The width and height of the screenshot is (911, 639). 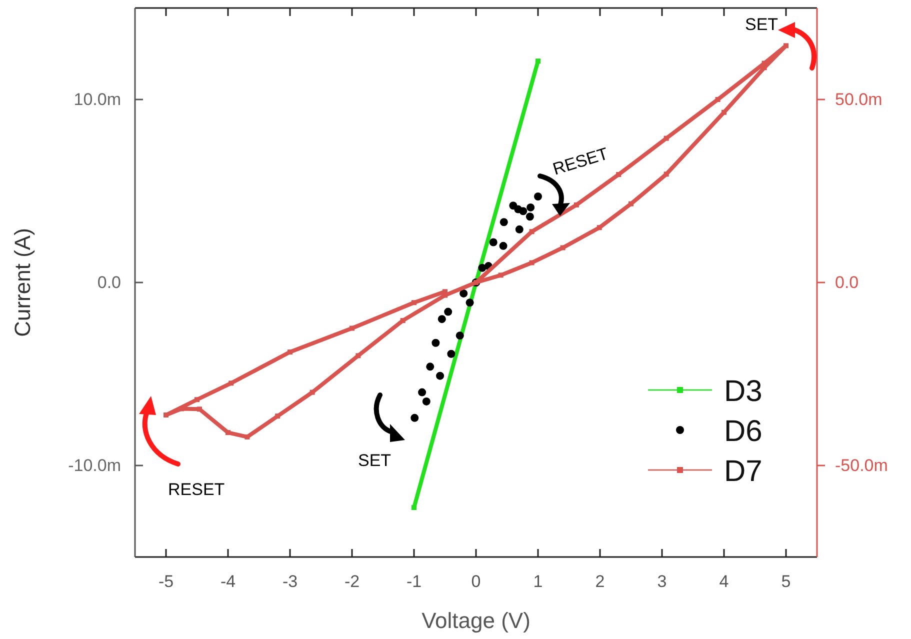 What do you see at coordinates (724, 582) in the screenshot?
I see `x-tick-label: 4` at bounding box center [724, 582].